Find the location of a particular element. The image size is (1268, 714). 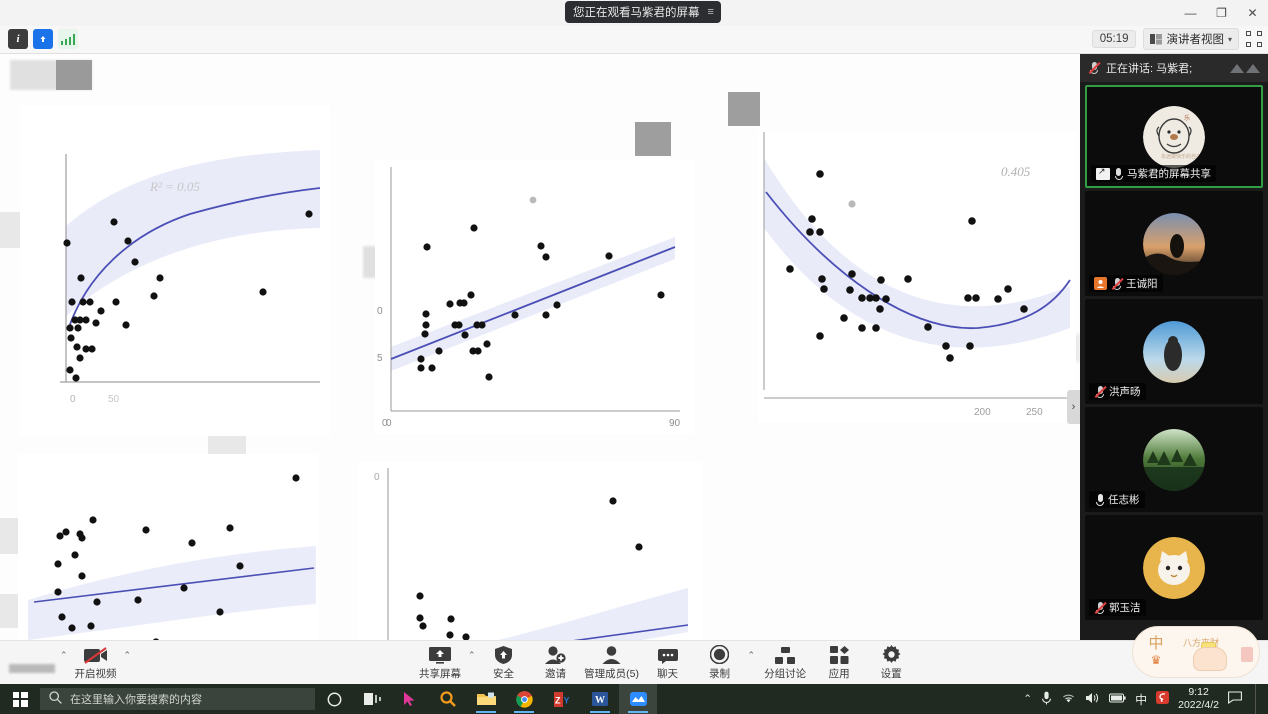

sogou-ime-widget: 中 ♛ 八方来财 is located at coordinates (1196, 652).